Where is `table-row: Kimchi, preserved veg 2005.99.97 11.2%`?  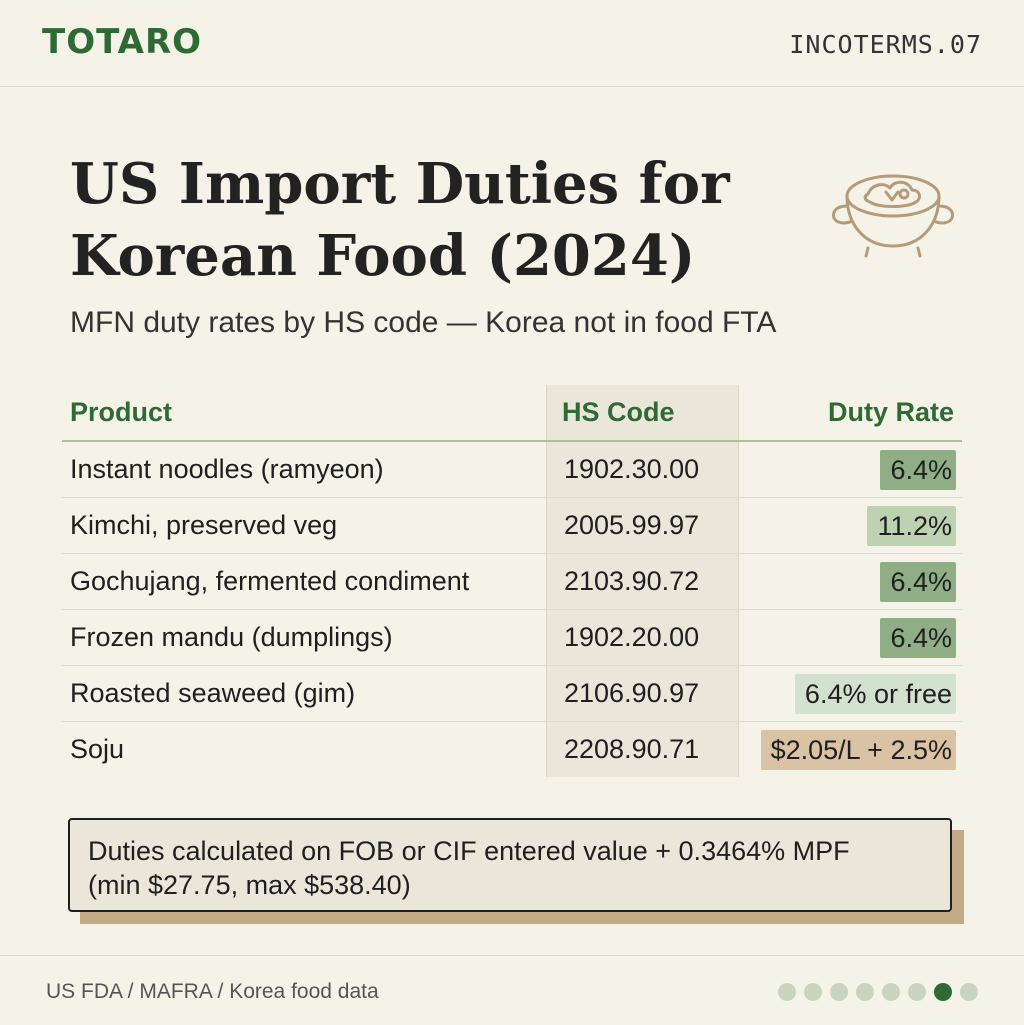 table-row: Kimchi, preserved veg 2005.99.97 11.2% is located at coordinates (512, 526).